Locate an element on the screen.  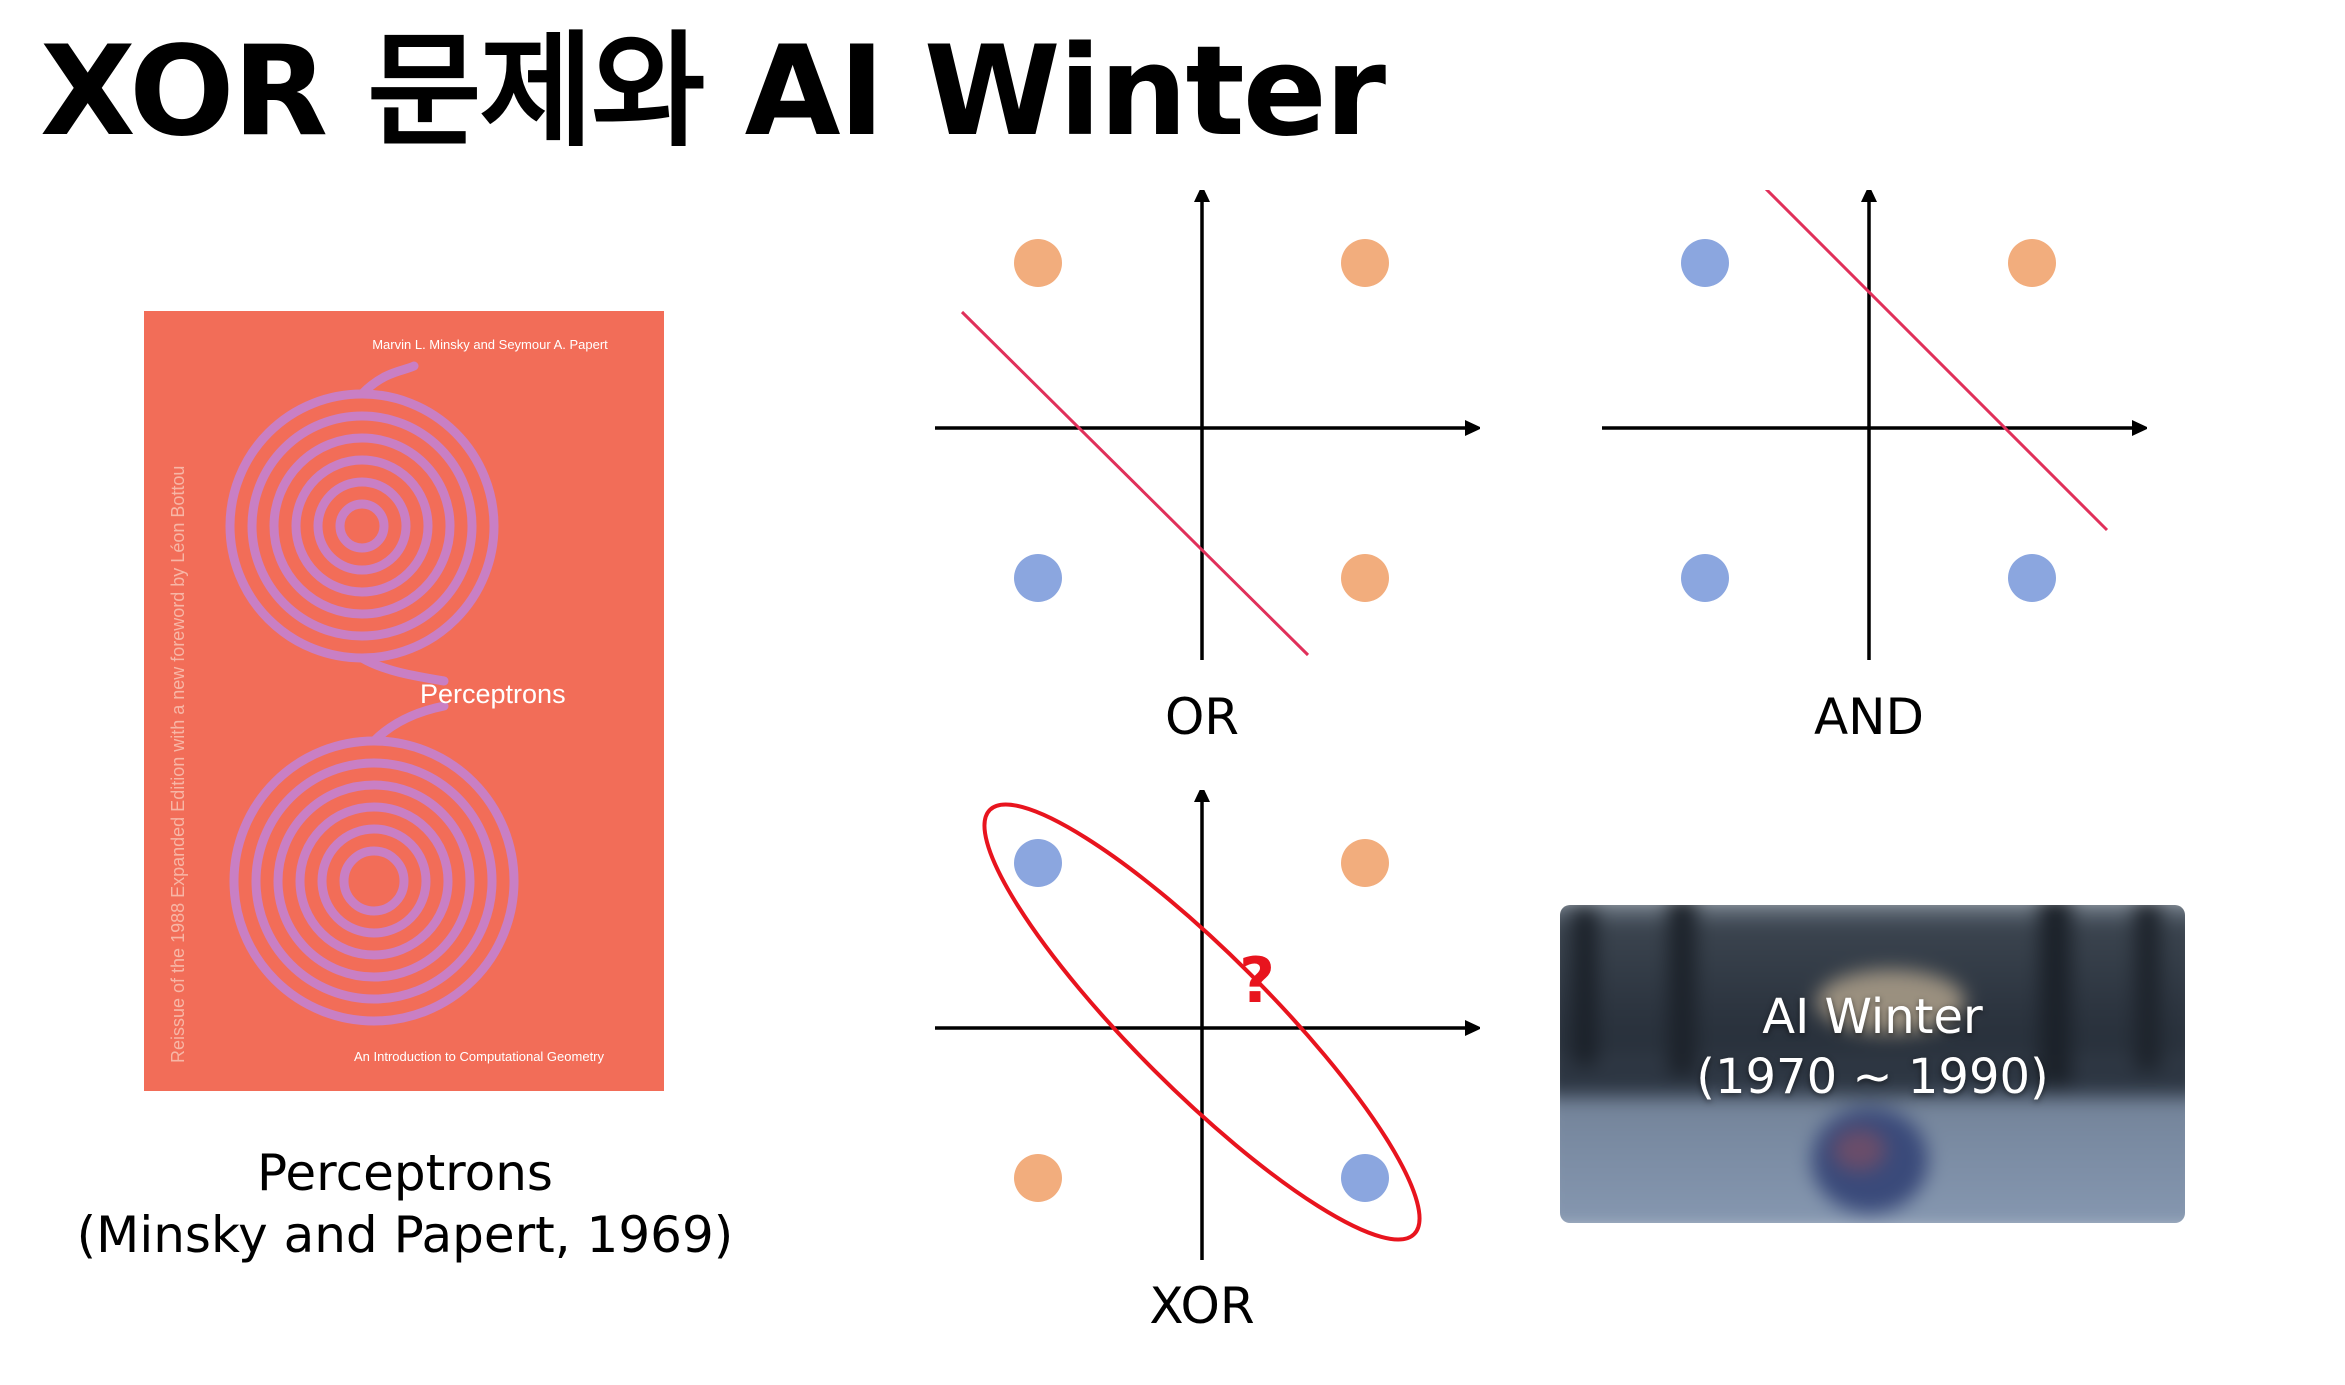
xor-plot: ? is located at coordinates (1207, 1025).